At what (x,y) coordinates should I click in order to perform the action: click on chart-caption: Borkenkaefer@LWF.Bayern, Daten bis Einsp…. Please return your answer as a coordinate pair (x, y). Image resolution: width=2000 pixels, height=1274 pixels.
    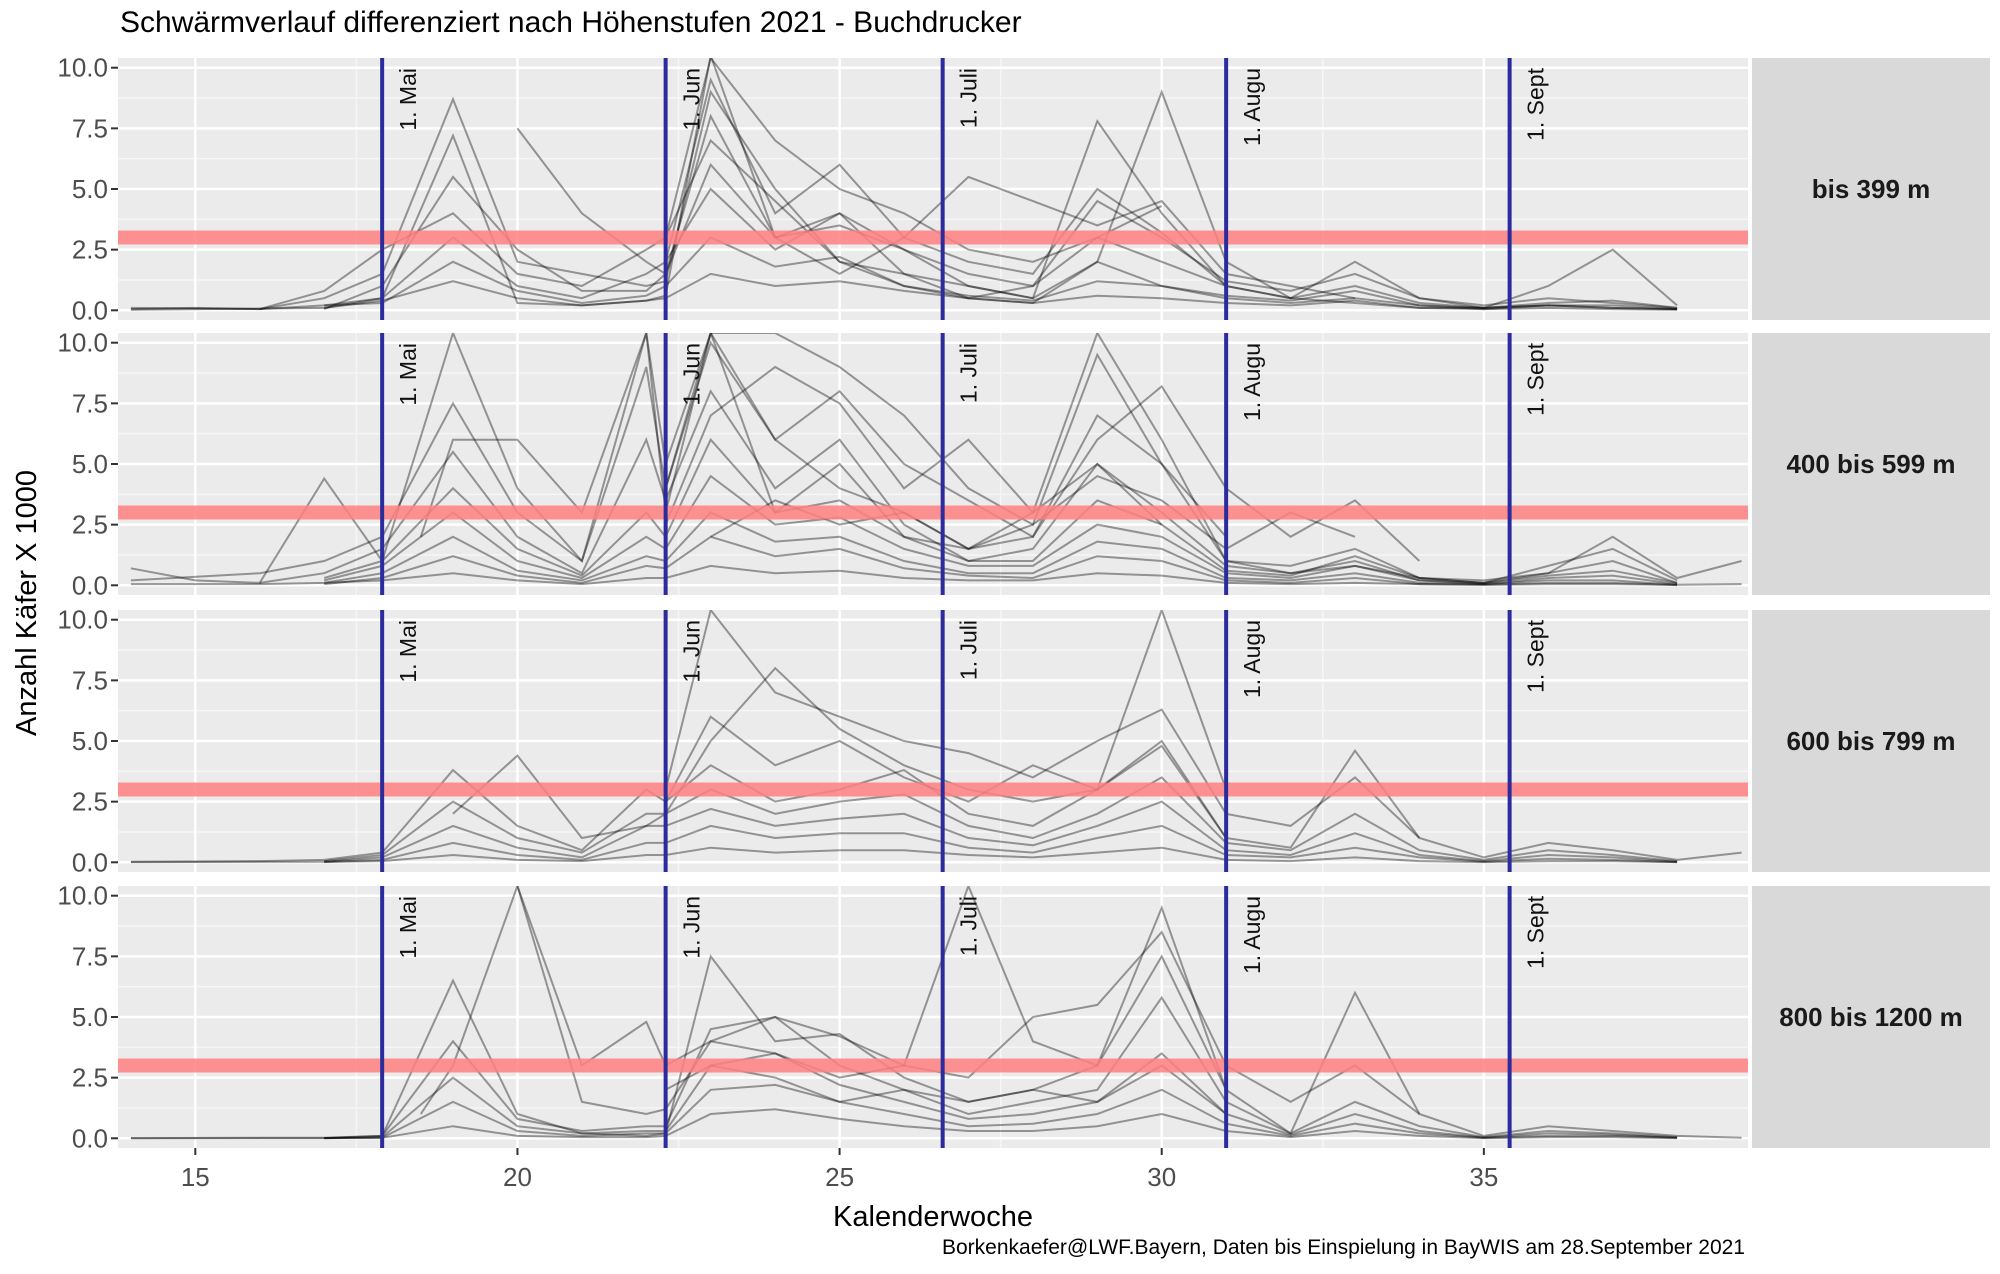
    Looking at the image, I should click on (1343, 1247).